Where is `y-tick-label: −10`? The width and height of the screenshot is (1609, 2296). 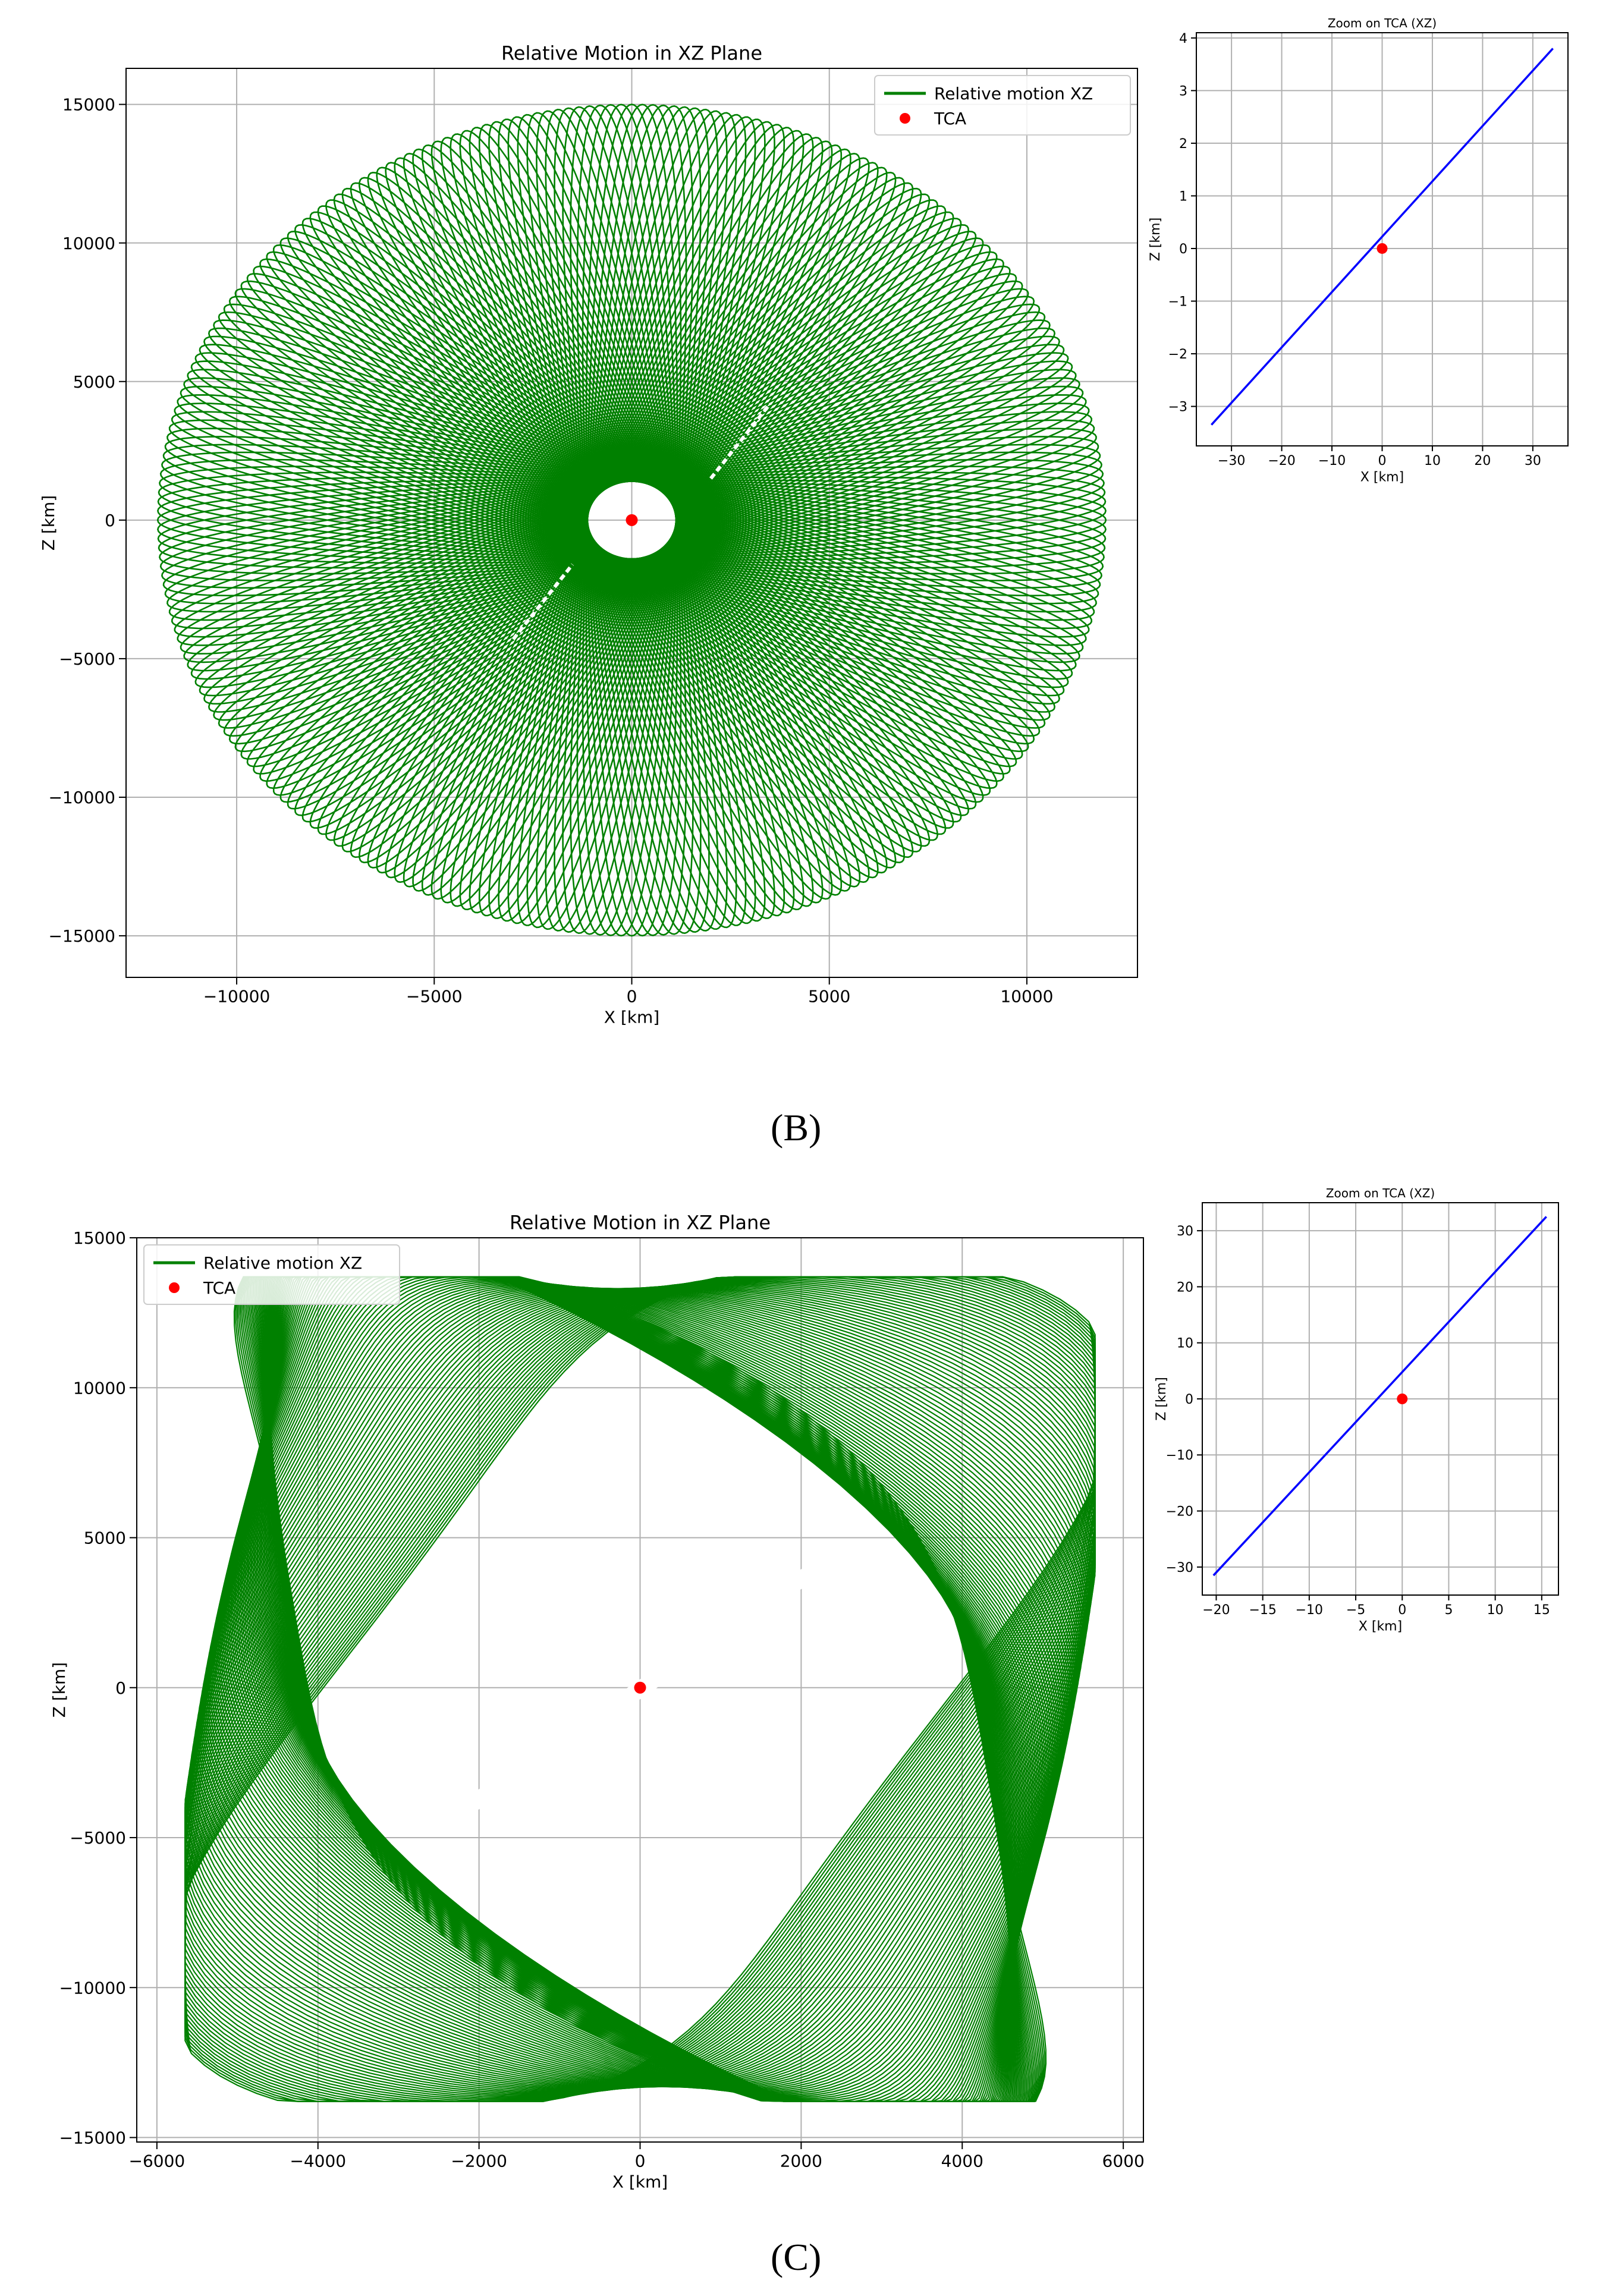 y-tick-label: −10 is located at coordinates (1179, 1455).